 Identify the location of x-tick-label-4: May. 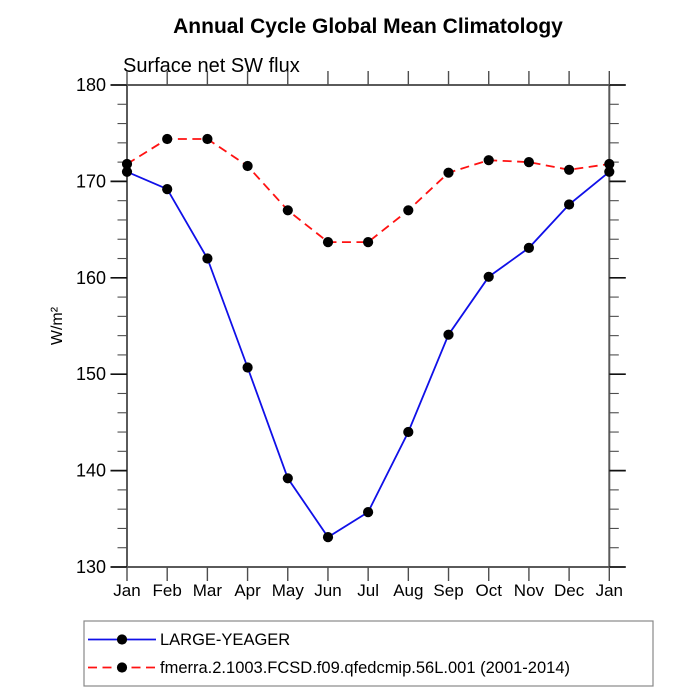
(288, 590).